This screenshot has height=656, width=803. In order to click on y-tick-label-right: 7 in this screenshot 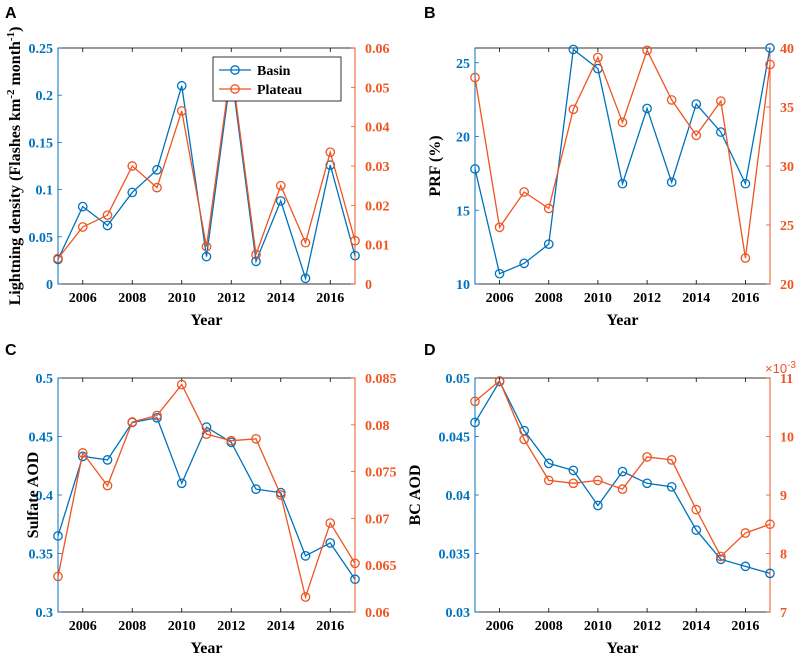, I will do `click(783, 613)`.